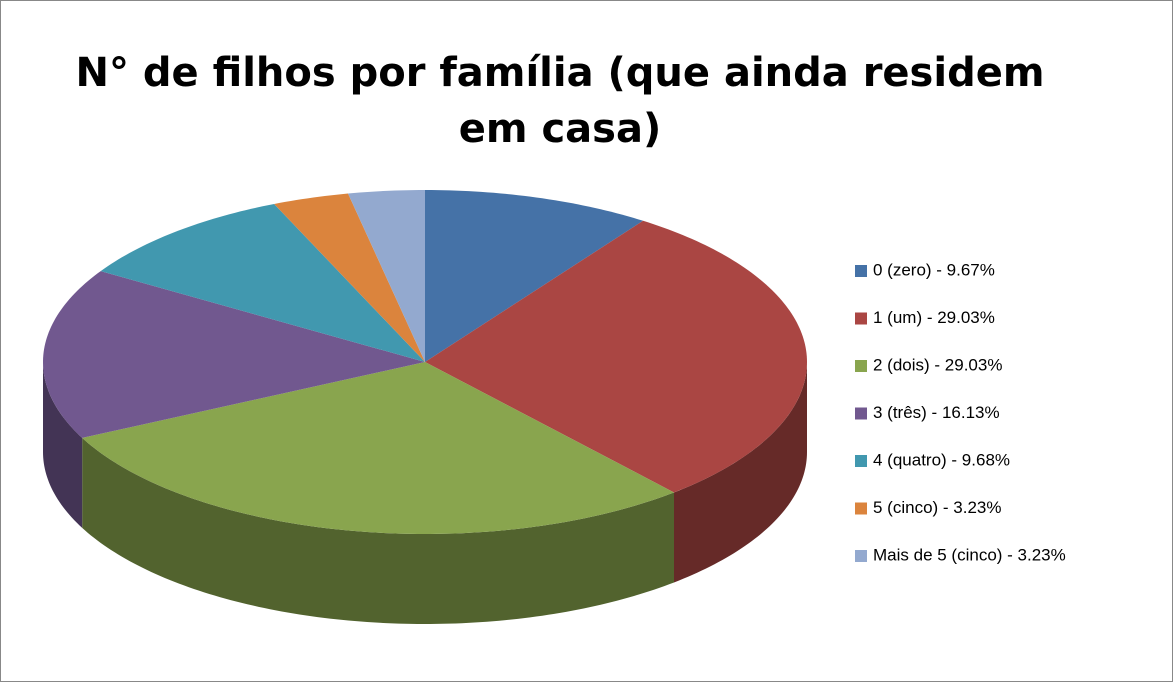 Image resolution: width=1173 pixels, height=682 pixels. Describe the element at coordinates (934, 269) in the screenshot. I see `legend-label: 0 (zero) - 9.67%` at that location.